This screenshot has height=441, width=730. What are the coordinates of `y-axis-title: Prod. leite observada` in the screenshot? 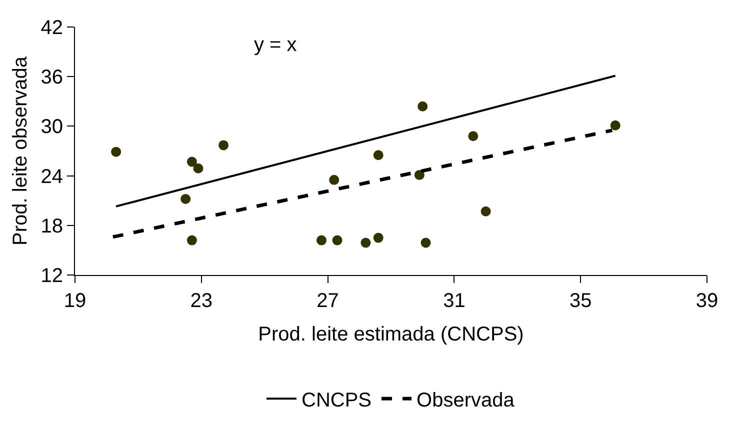 It's located at (20, 151).